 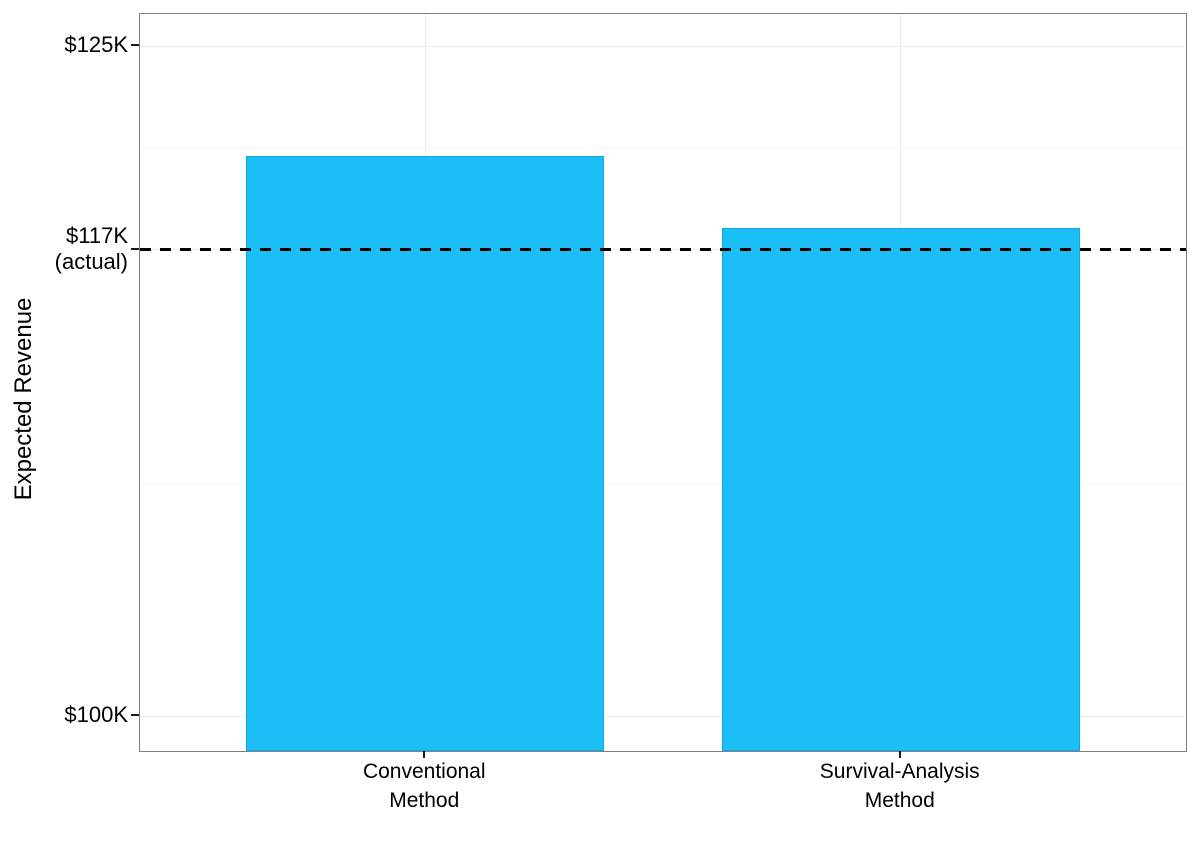 What do you see at coordinates (899, 786) in the screenshot?
I see `x-tick-label: Survival-Analysis Method` at bounding box center [899, 786].